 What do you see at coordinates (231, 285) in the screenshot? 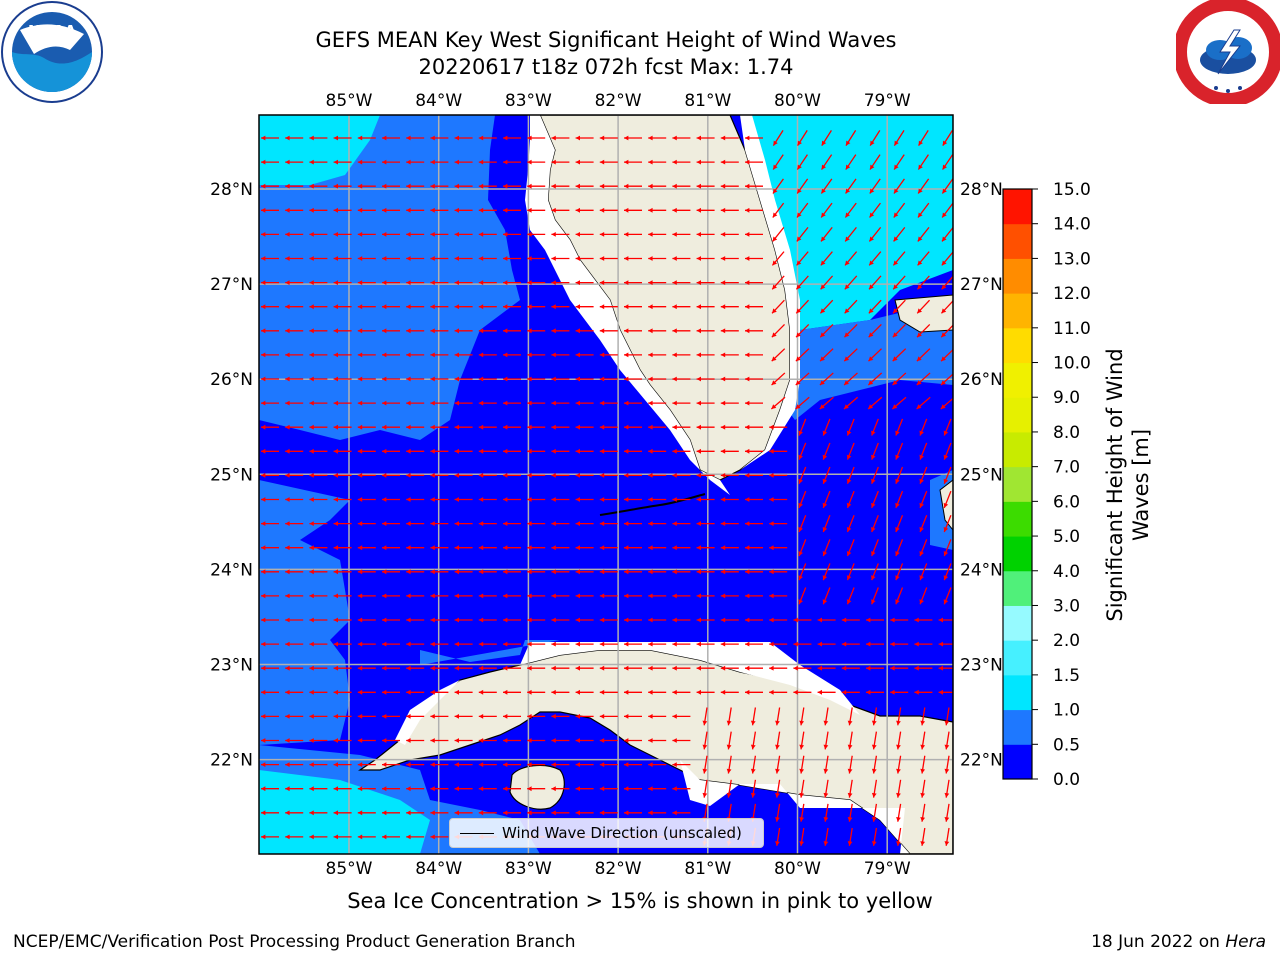
I see `lat-tick-label-left: 27°N` at bounding box center [231, 285].